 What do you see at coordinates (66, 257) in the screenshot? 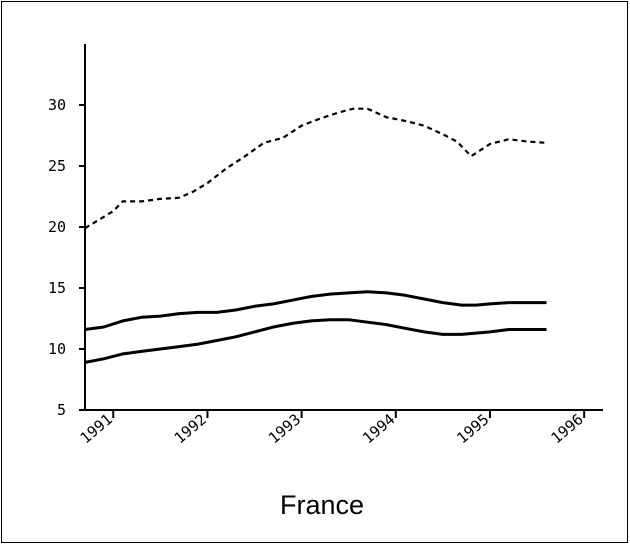
I see `y-ticks: 5 10 15 20 25 30` at bounding box center [66, 257].